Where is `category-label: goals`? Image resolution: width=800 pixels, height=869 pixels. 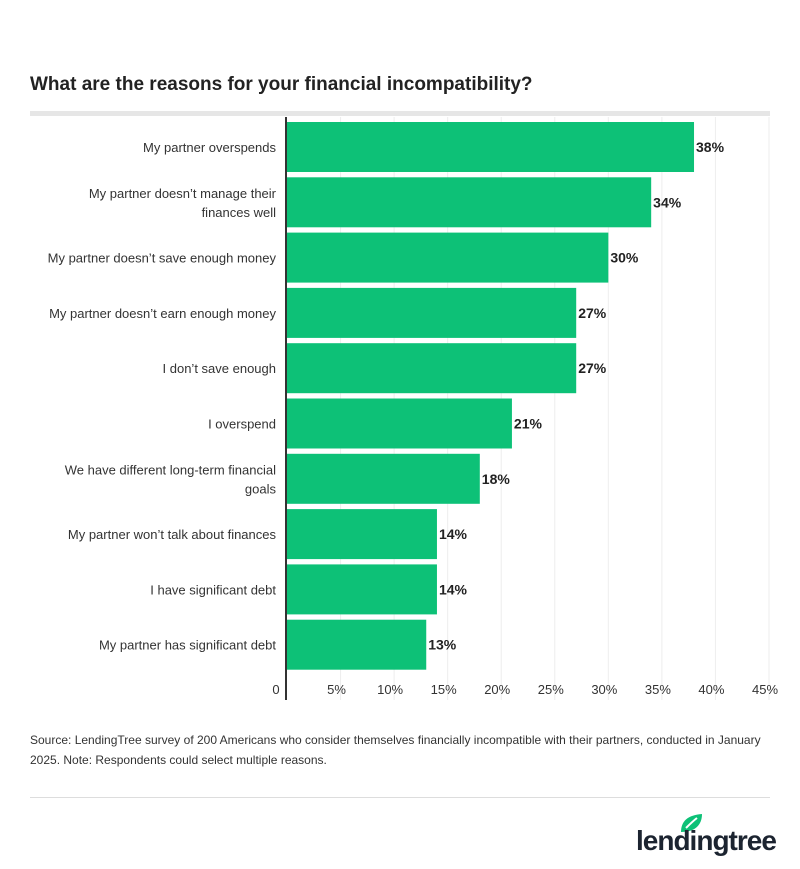 category-label: goals is located at coordinates (261, 488).